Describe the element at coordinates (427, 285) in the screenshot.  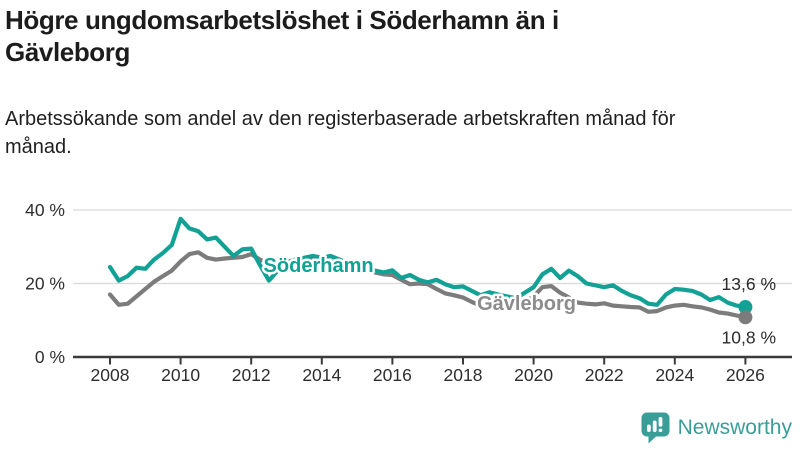
I see `series-line-gävleborg` at that location.